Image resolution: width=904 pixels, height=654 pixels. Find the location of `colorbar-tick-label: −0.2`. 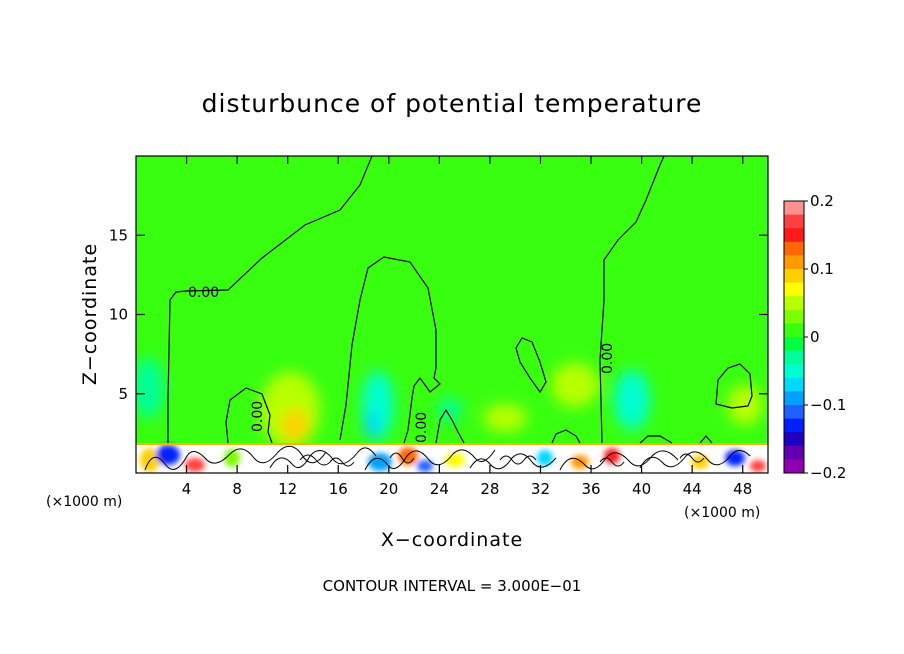

colorbar-tick-label: −0.2 is located at coordinates (828, 473).